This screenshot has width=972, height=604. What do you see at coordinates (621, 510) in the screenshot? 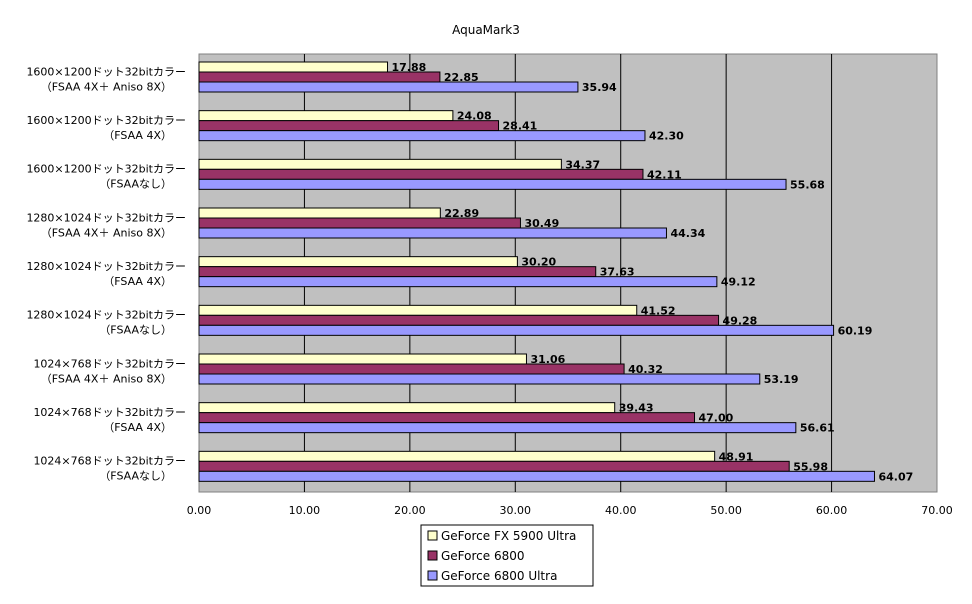
I see `x-tick-label: 40.00` at bounding box center [621, 510].